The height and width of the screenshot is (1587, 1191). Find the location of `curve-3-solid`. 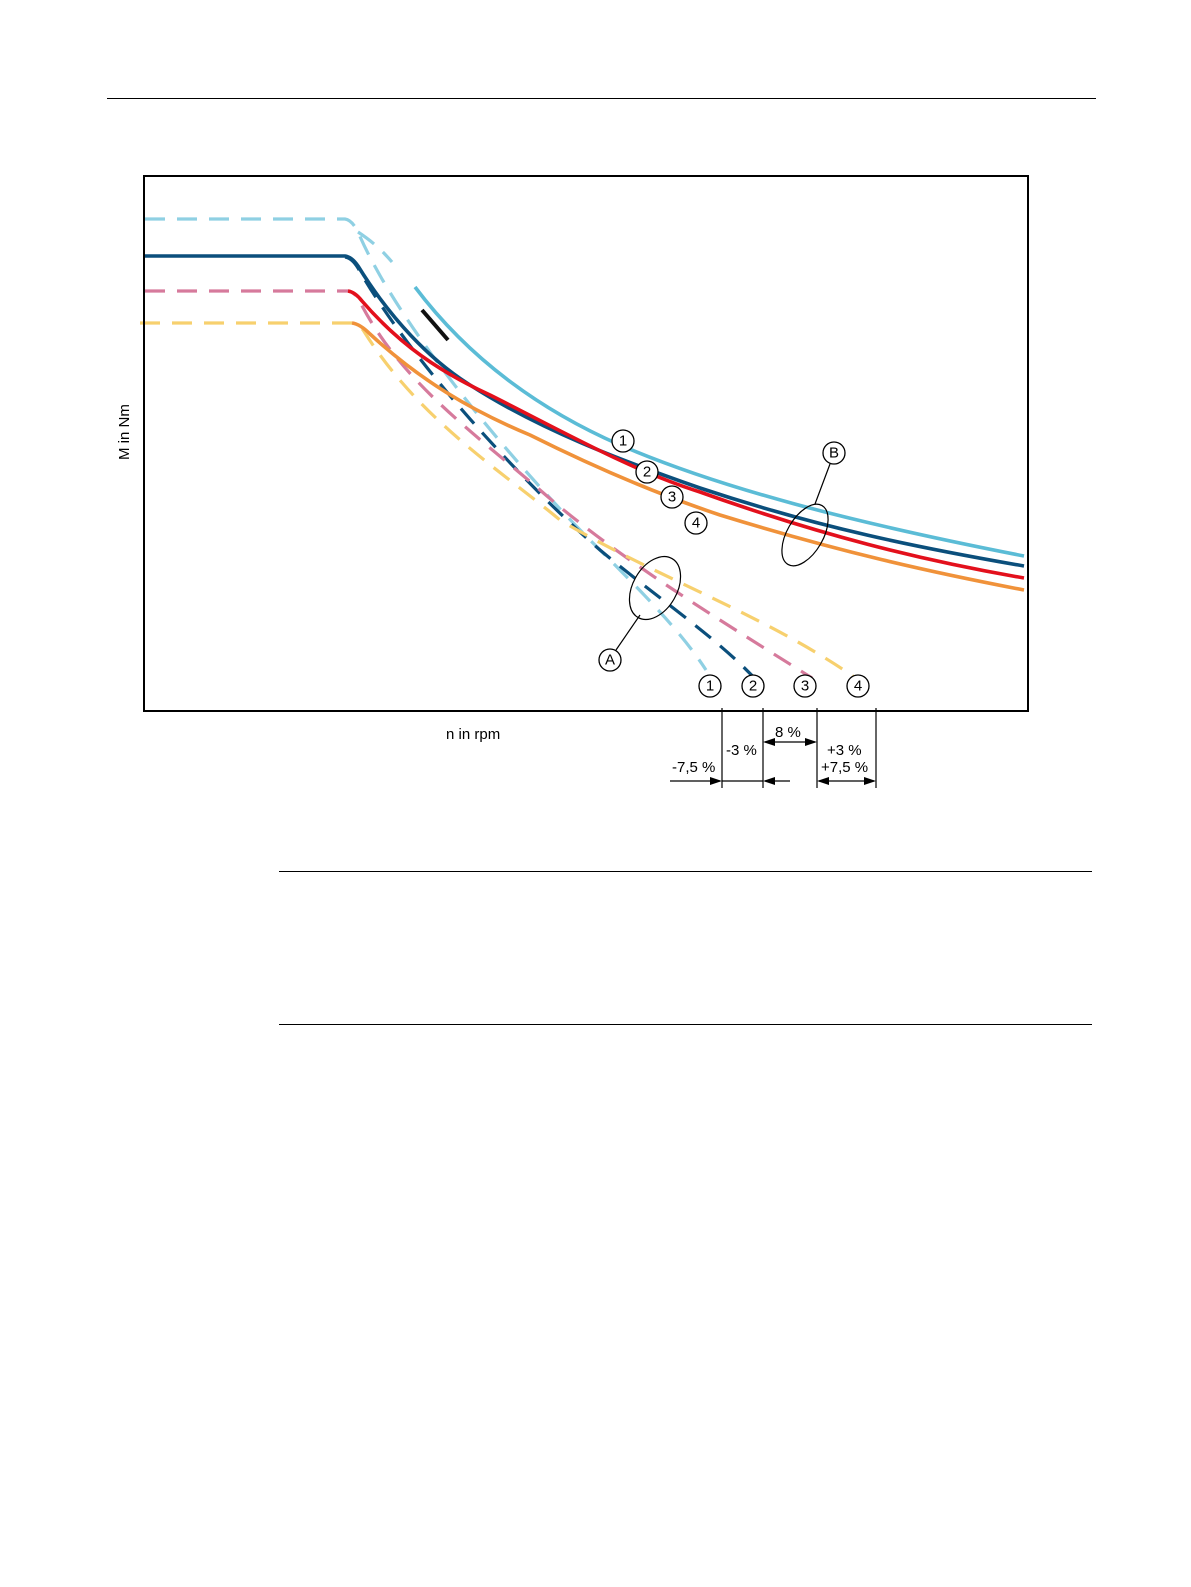

curve-3-solid is located at coordinates (686, 434).